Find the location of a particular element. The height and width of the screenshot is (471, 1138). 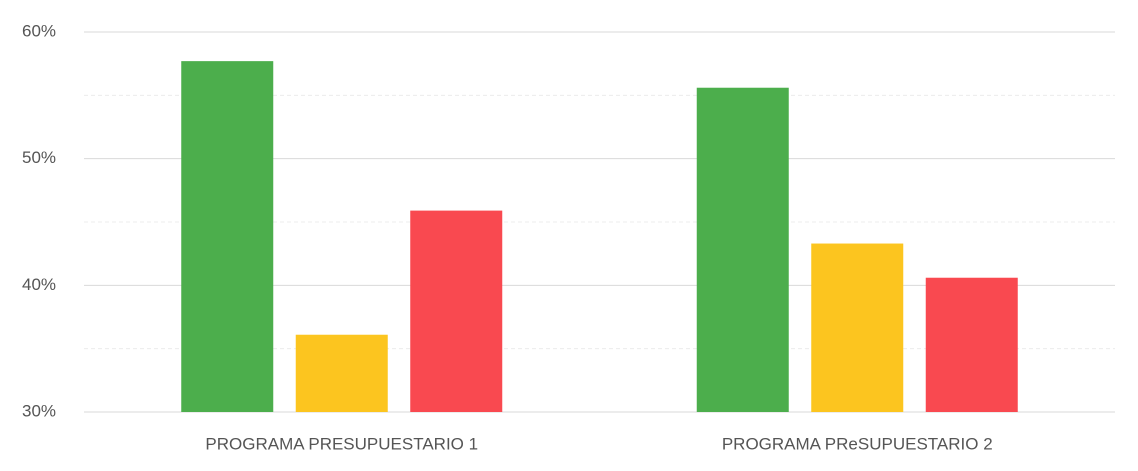

y-tick-label: 30% is located at coordinates (39, 410).